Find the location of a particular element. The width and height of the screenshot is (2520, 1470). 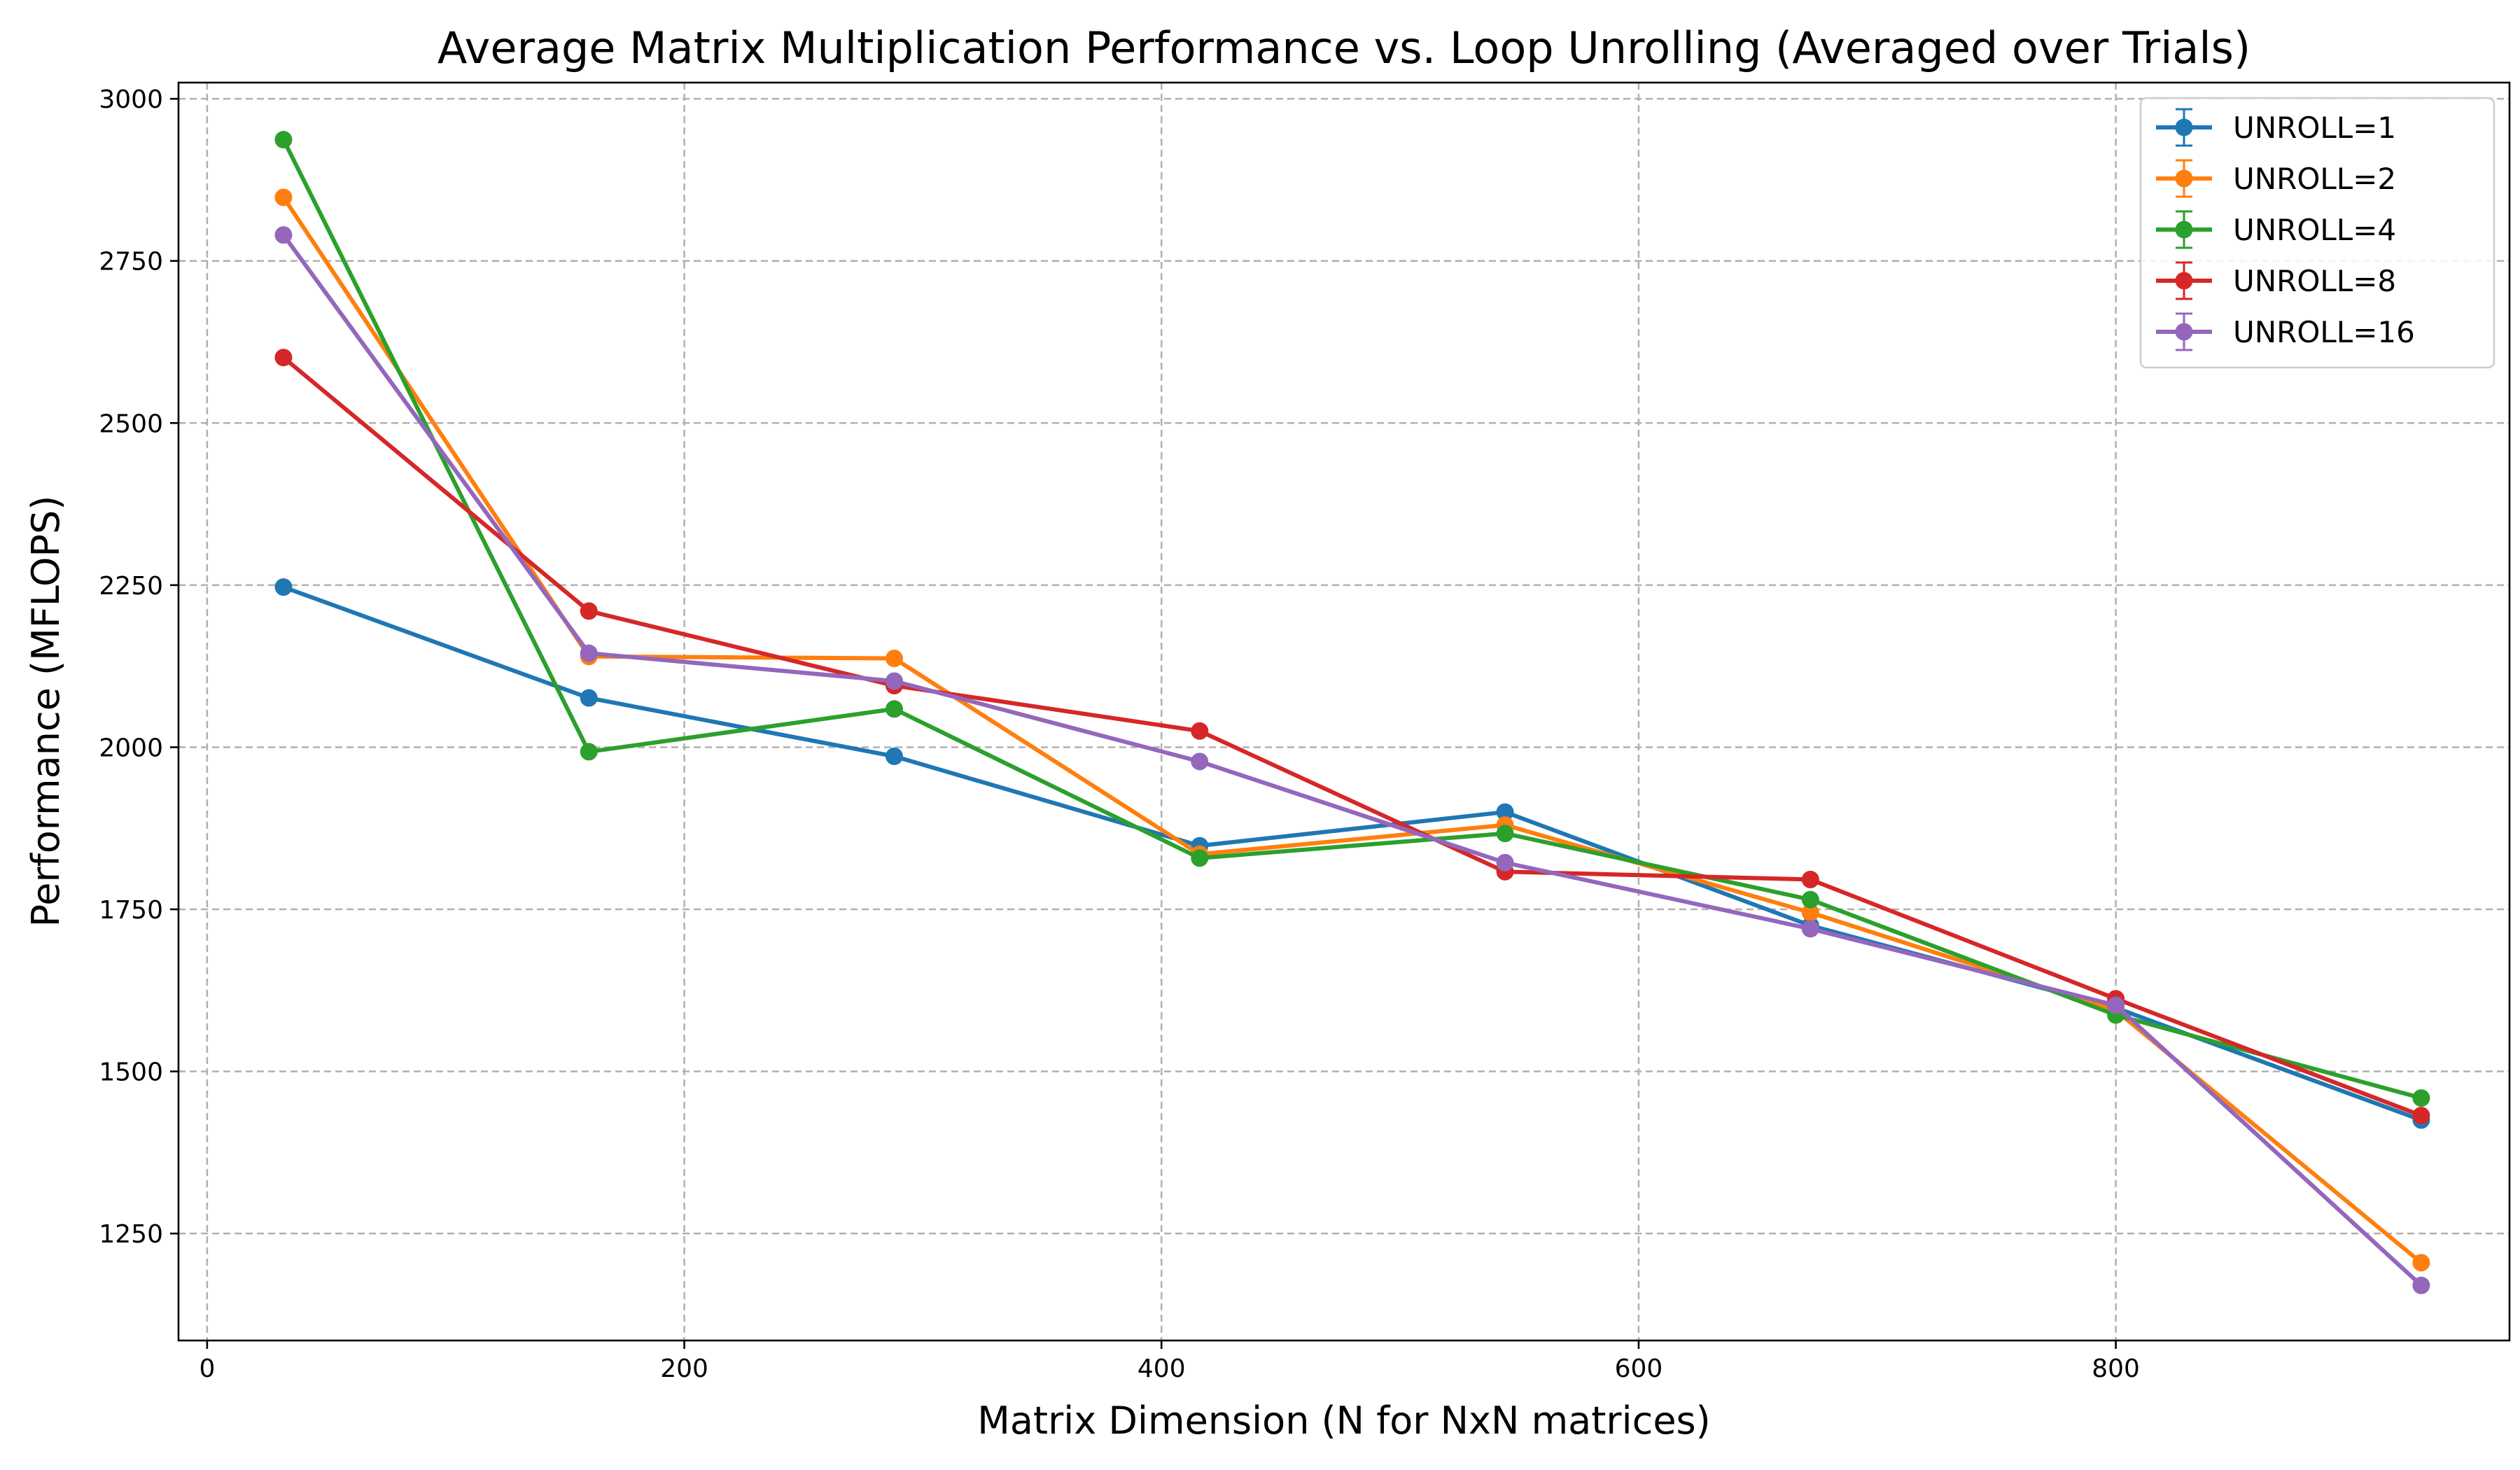

y-tick-label: 1250 is located at coordinates (131, 1234).